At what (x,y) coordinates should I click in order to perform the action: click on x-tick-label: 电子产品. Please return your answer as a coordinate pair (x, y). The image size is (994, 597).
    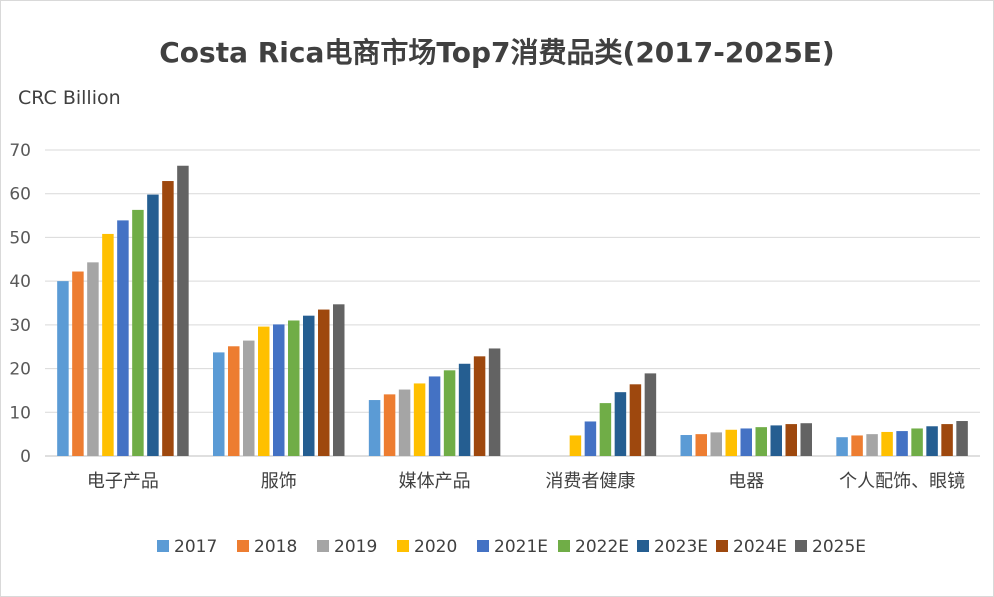
    Looking at the image, I should click on (123, 481).